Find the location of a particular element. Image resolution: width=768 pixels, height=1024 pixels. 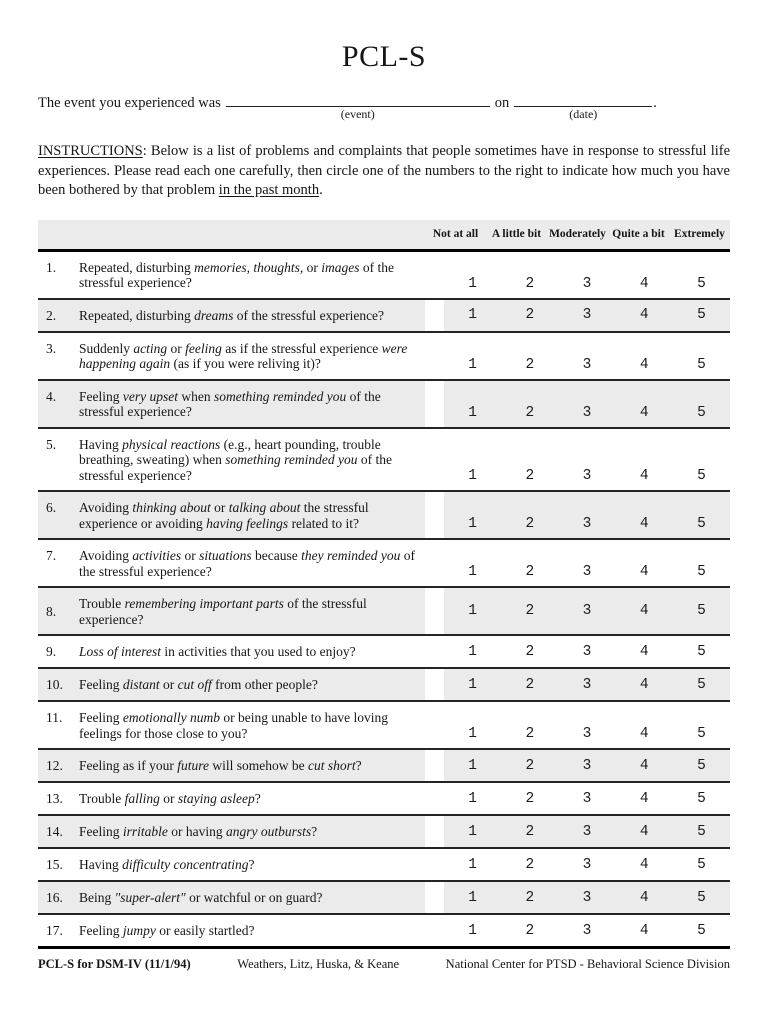

question-row-15: 15. Having difficulty concentrating? 1 2 3 4 5 is located at coordinates (384, 865).